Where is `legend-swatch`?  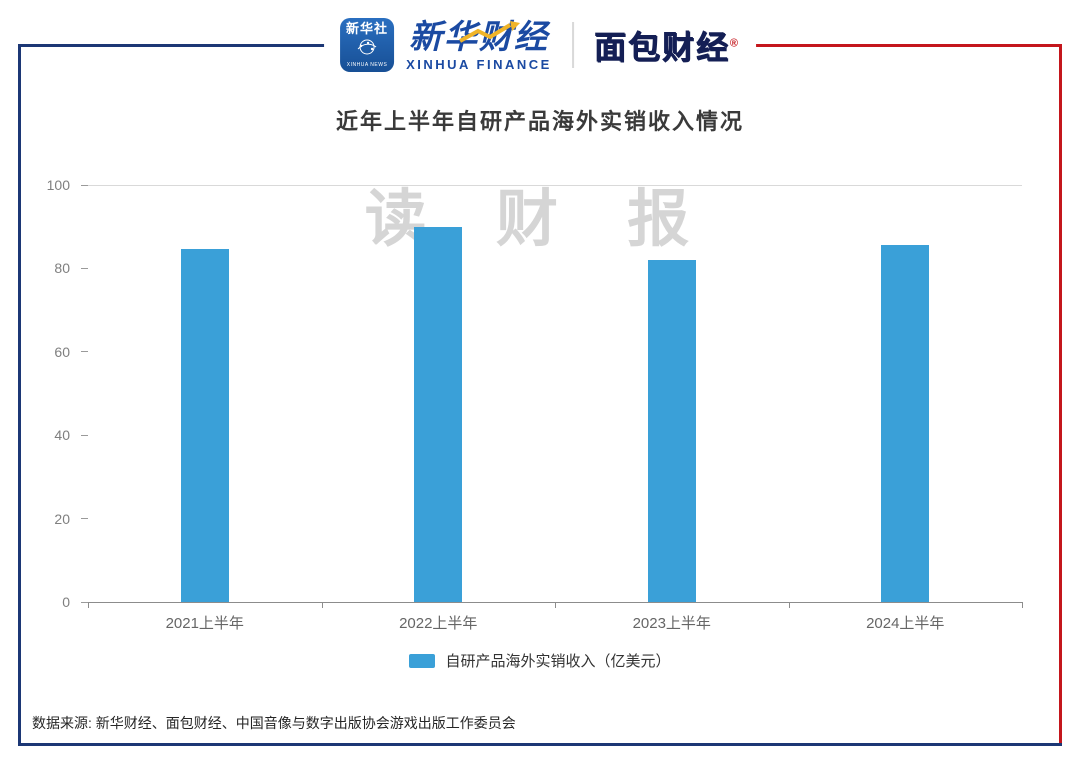 legend-swatch is located at coordinates (422, 660).